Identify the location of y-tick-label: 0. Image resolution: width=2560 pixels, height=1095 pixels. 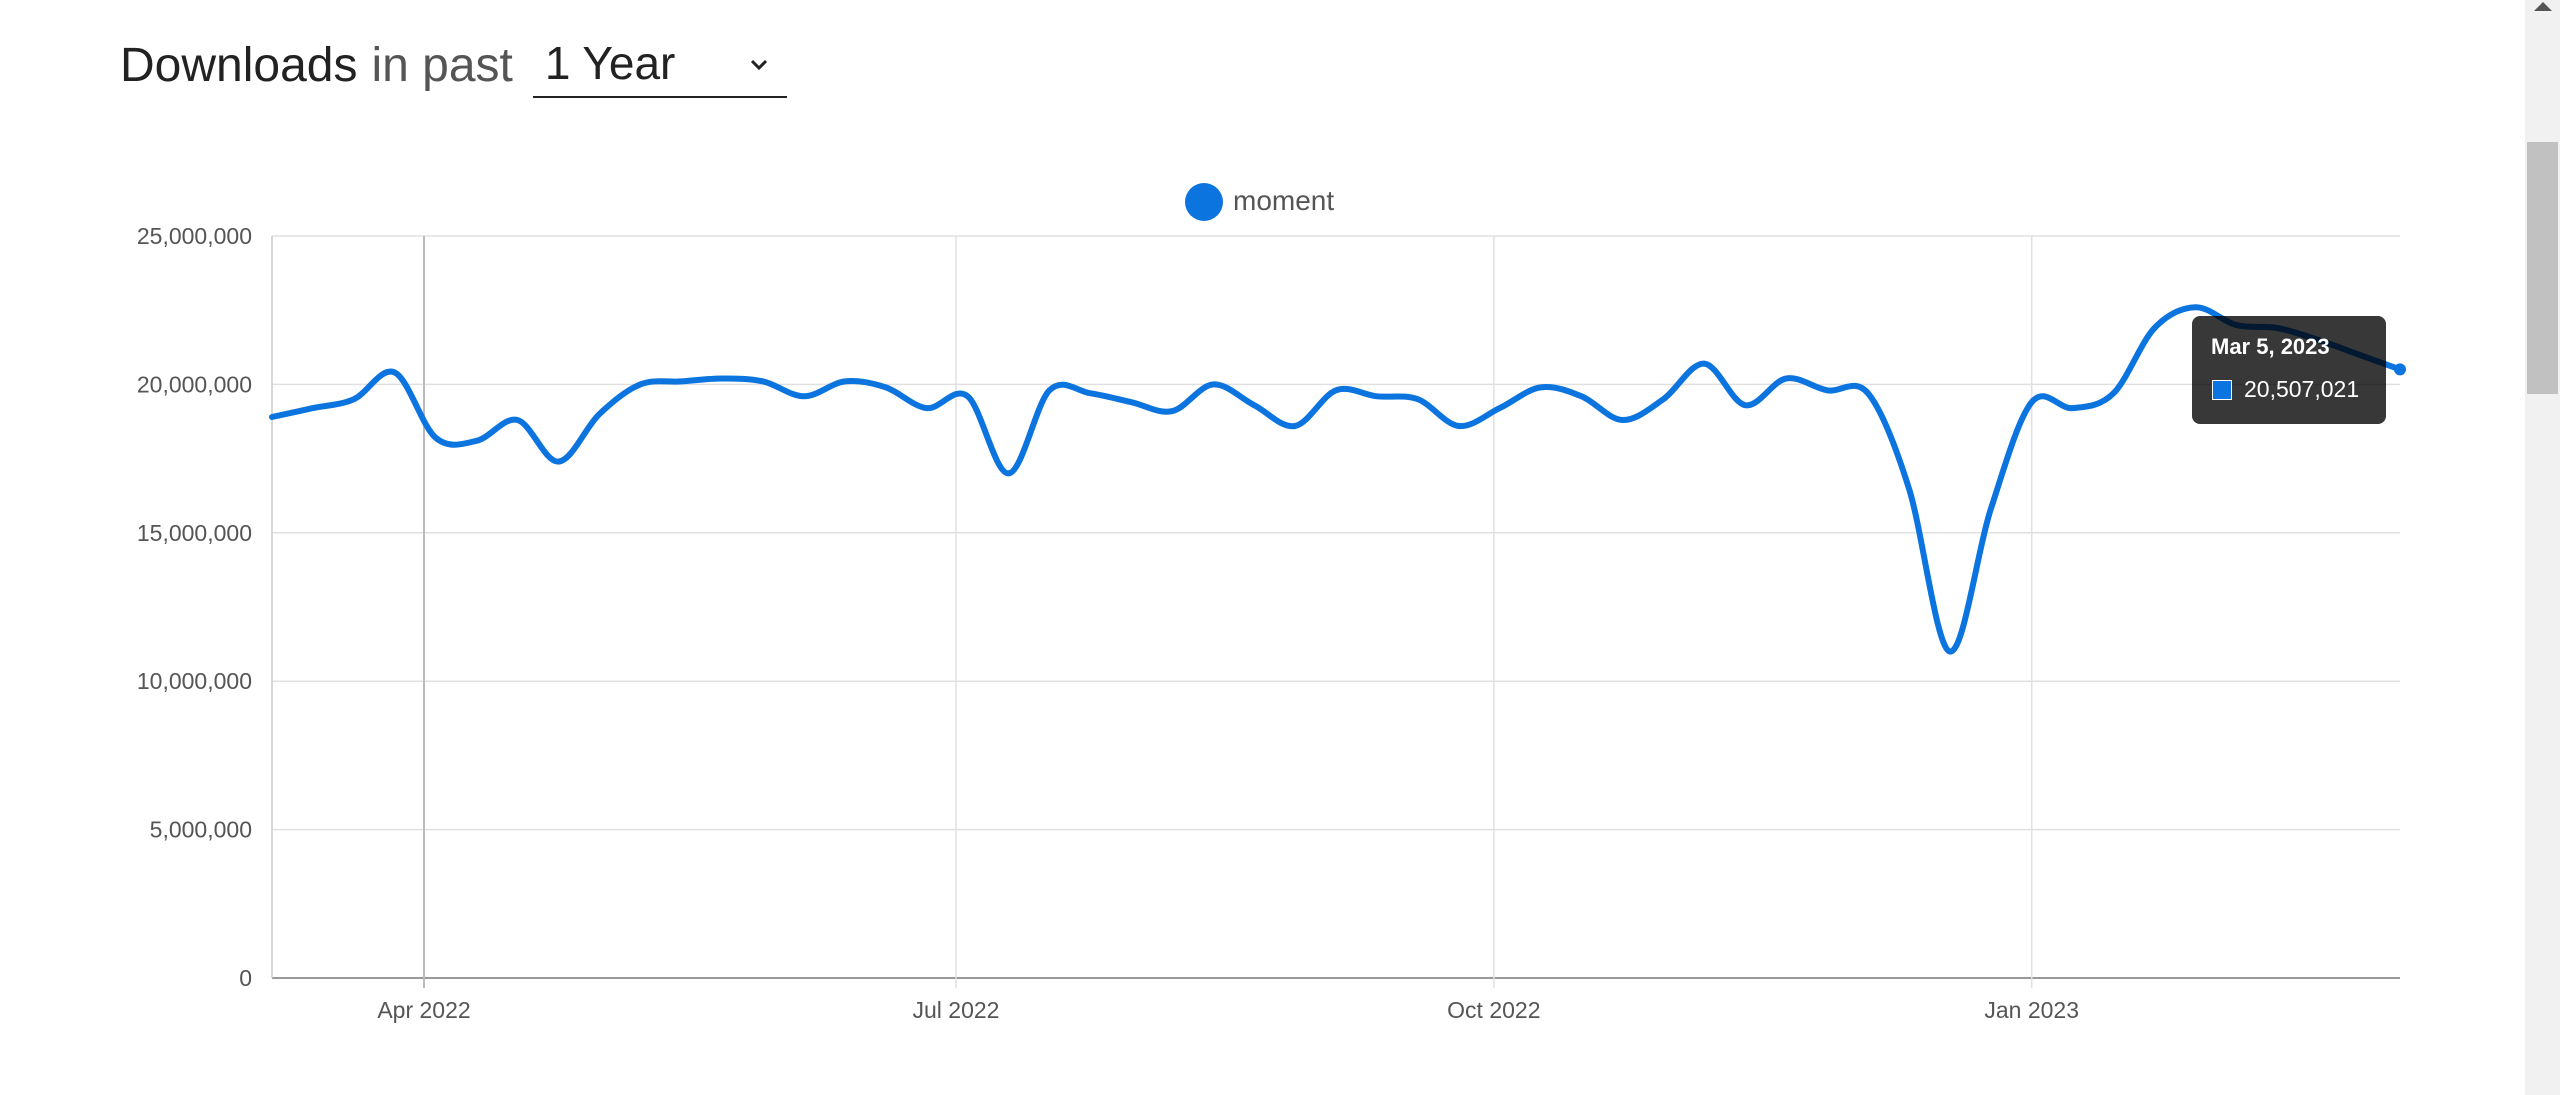
(245, 978).